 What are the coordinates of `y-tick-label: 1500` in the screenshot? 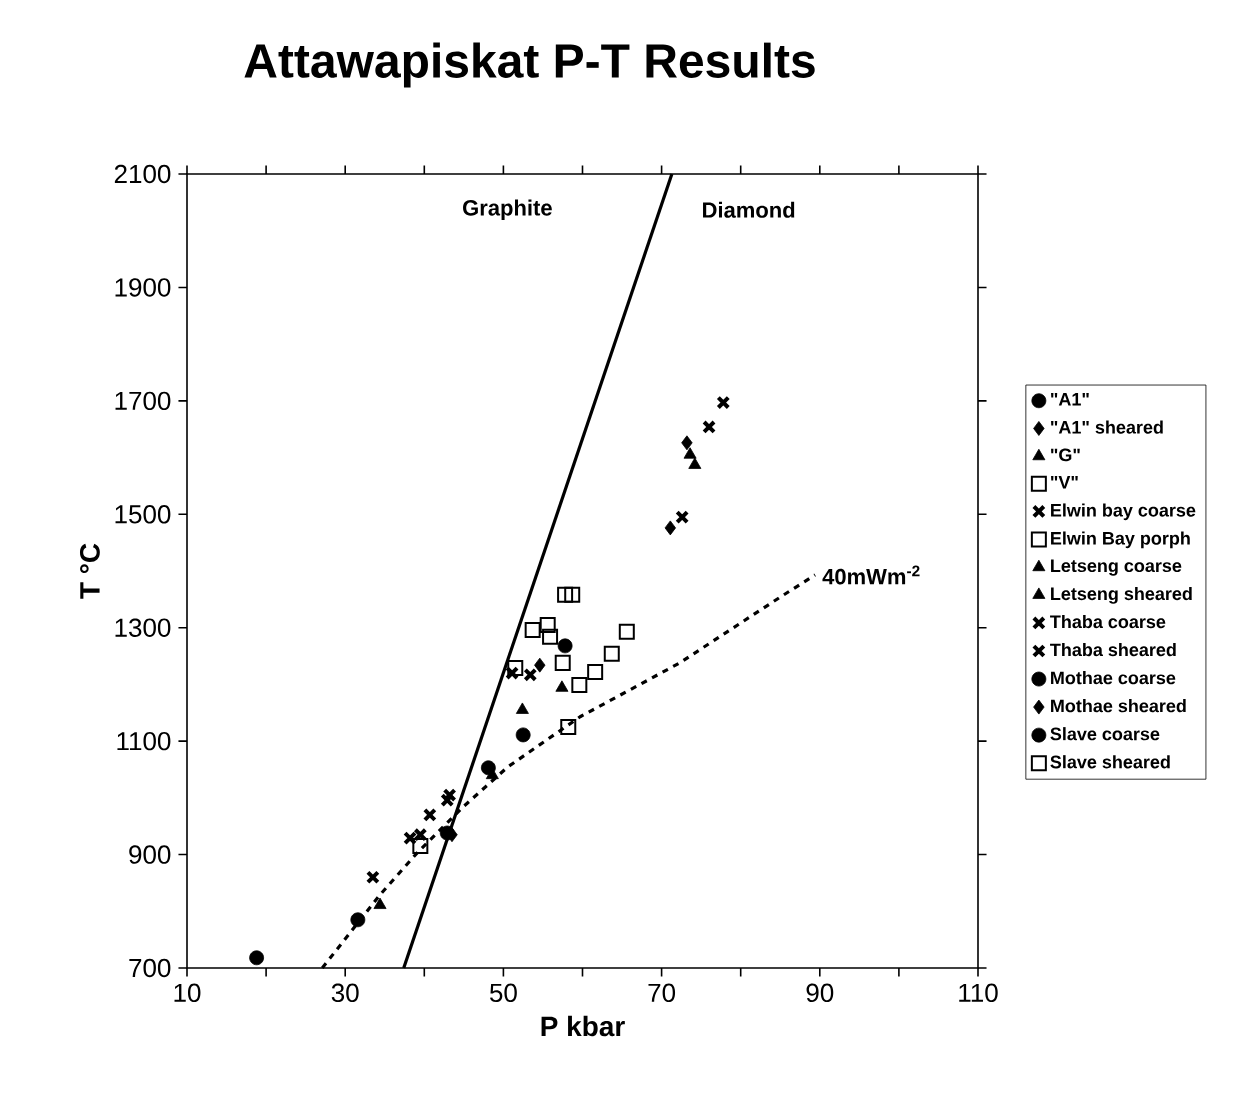 It's located at (143, 514).